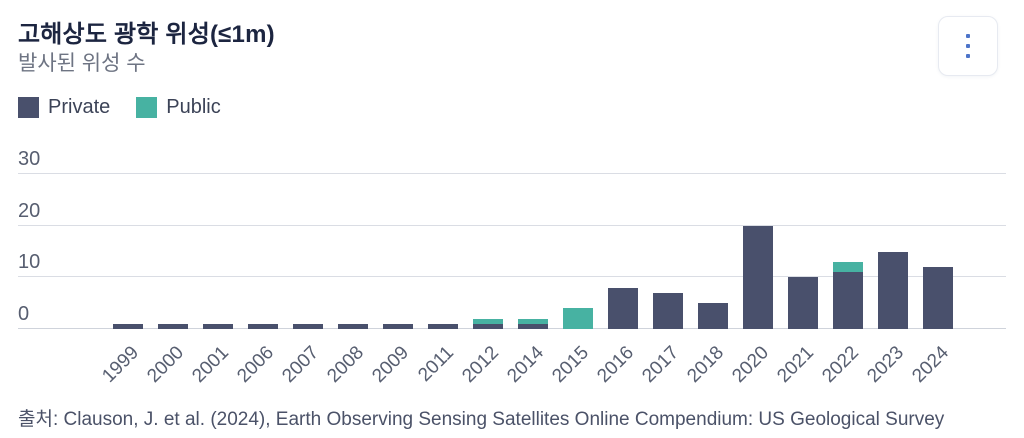  What do you see at coordinates (128, 326) in the screenshot?
I see `bar-1999-private` at bounding box center [128, 326].